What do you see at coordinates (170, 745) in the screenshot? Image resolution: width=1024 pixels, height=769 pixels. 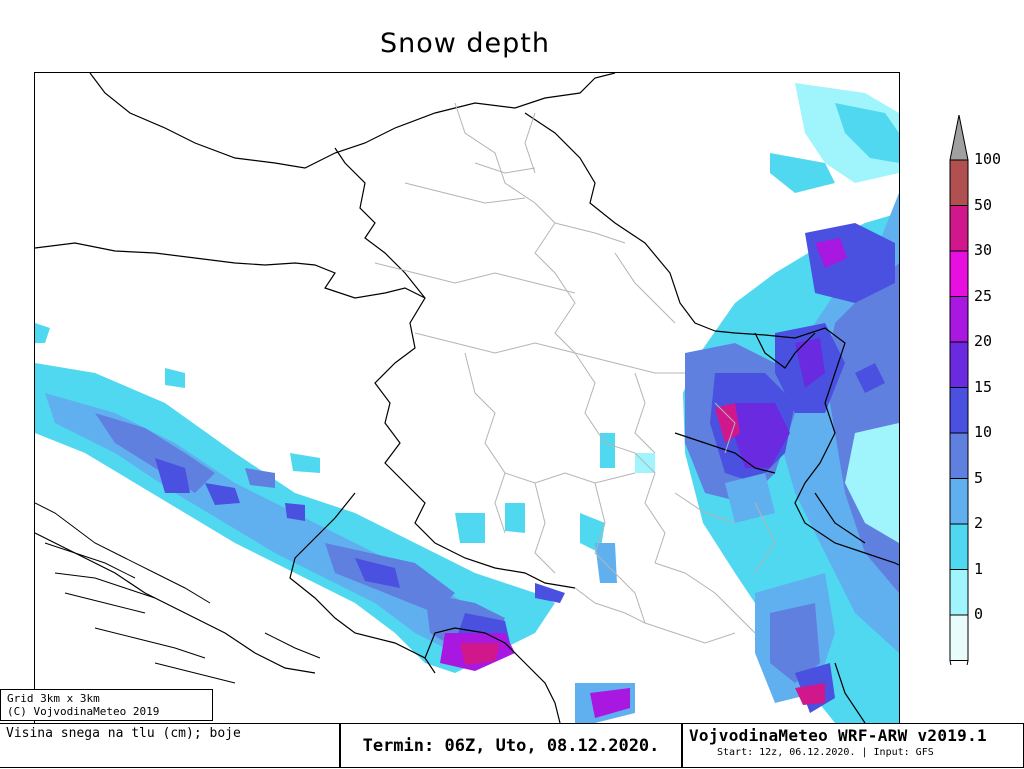 I see `variable-box: Visina snega na tlu (cm); boje` at bounding box center [170, 745].